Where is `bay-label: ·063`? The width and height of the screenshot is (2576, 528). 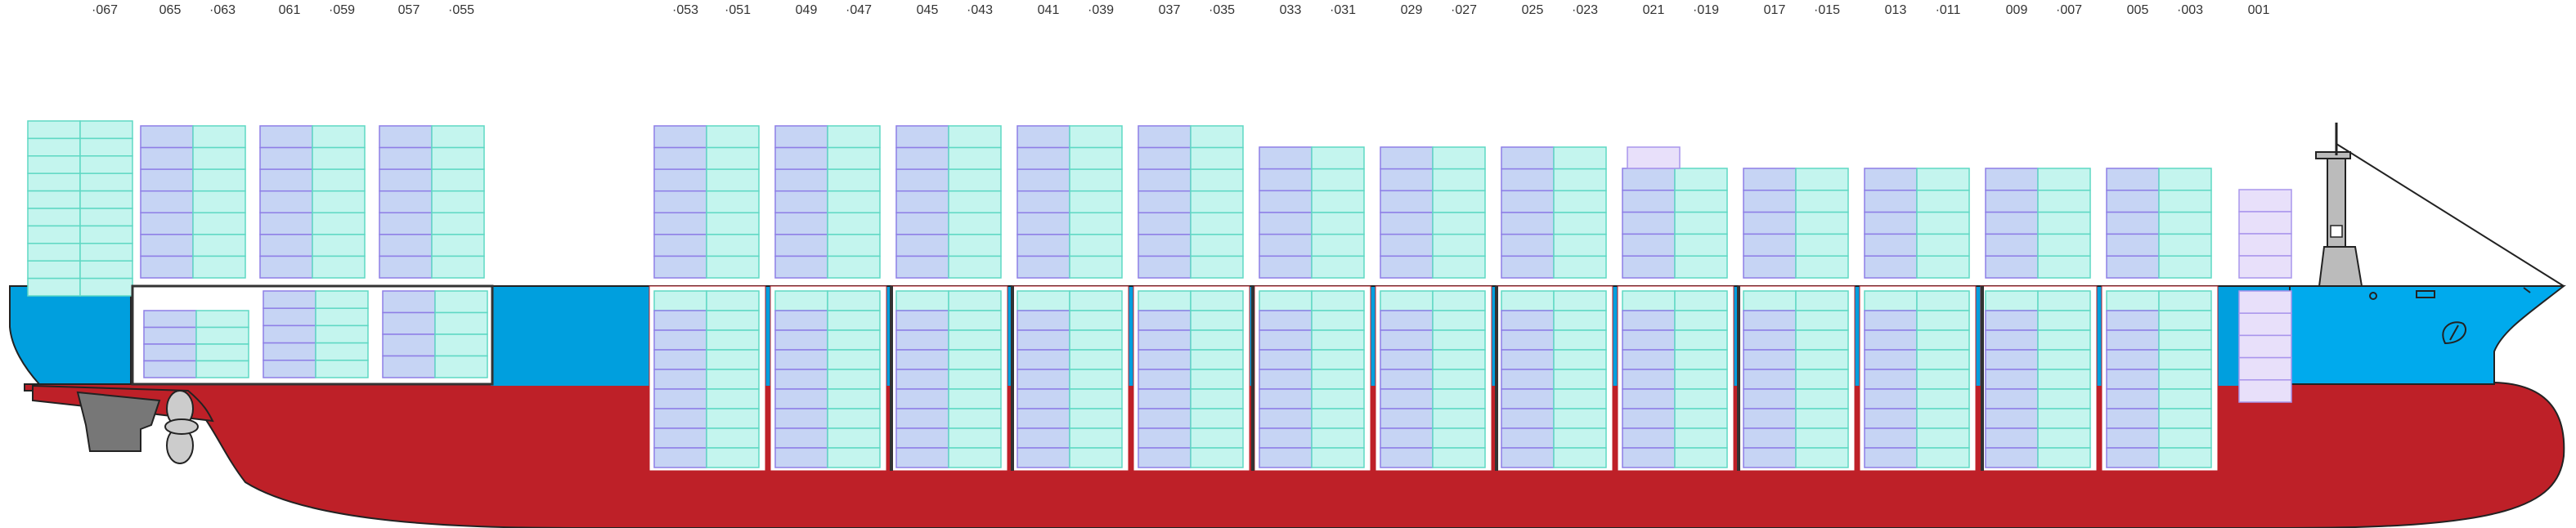
bay-label: ·063 is located at coordinates (222, 10).